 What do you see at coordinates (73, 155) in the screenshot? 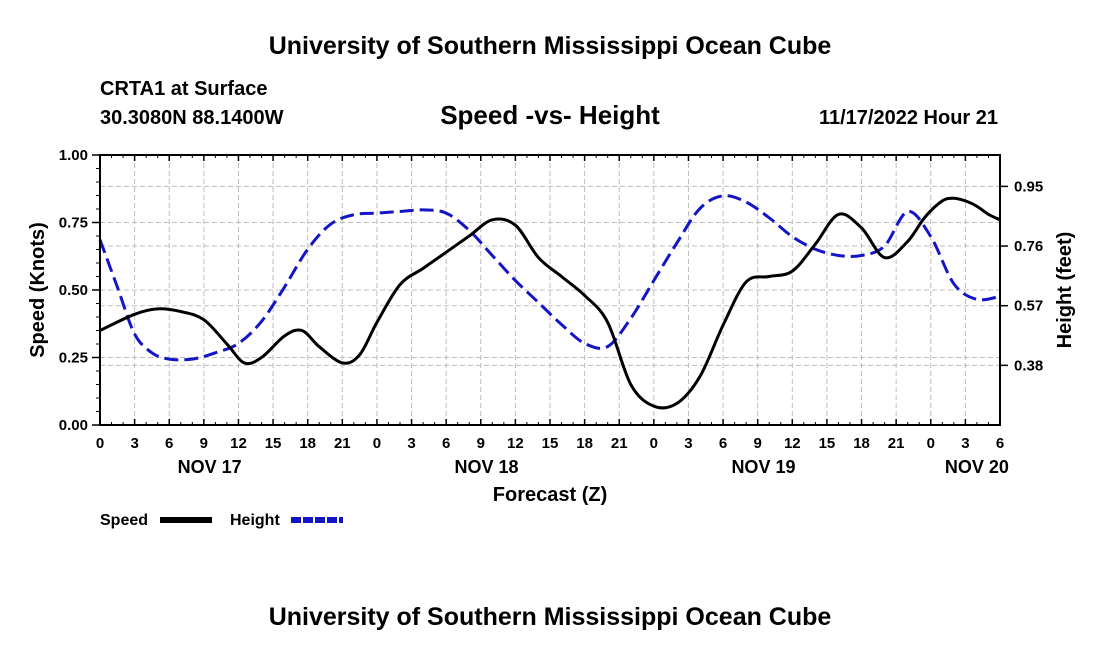
I see `y-tick-label: 1.00` at bounding box center [73, 155].